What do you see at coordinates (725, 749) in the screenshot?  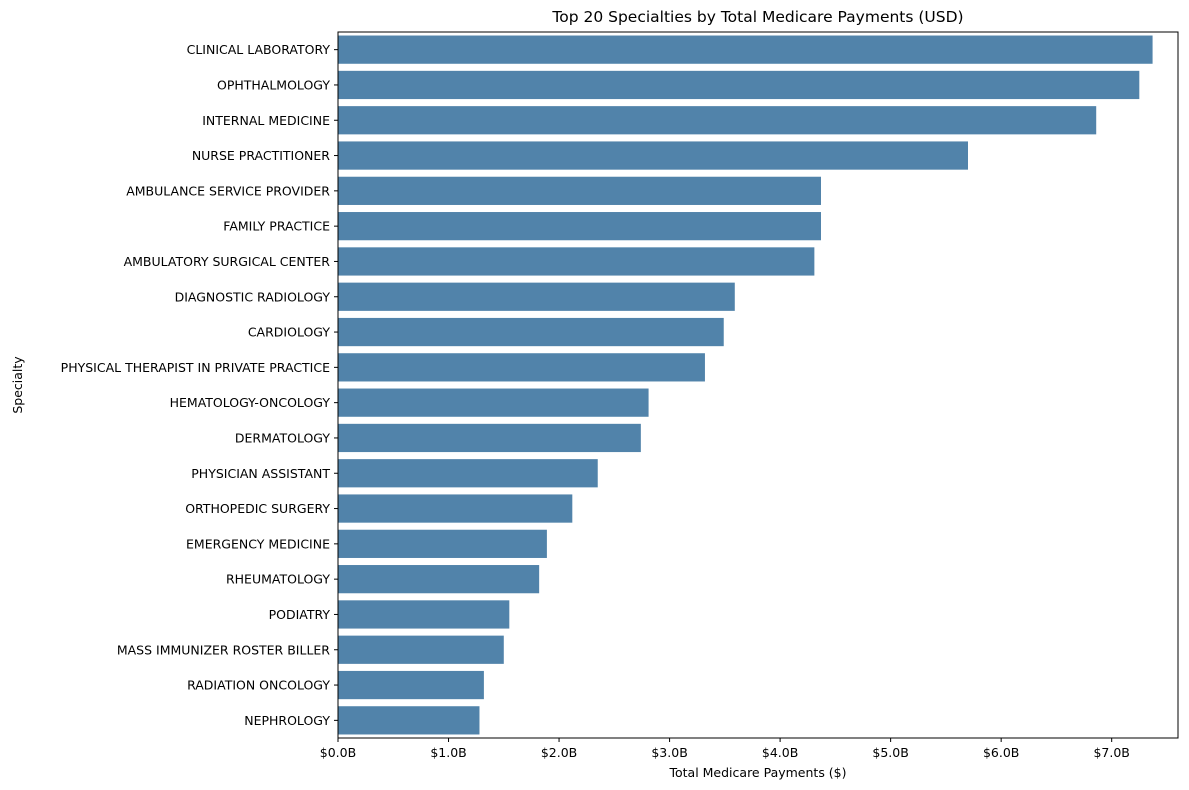 I see `x-axis-ticks: $0.0B $1.0B $2.0B $3.0B $4.0B $5.0B $6.0B $7.0B` at bounding box center [725, 749].